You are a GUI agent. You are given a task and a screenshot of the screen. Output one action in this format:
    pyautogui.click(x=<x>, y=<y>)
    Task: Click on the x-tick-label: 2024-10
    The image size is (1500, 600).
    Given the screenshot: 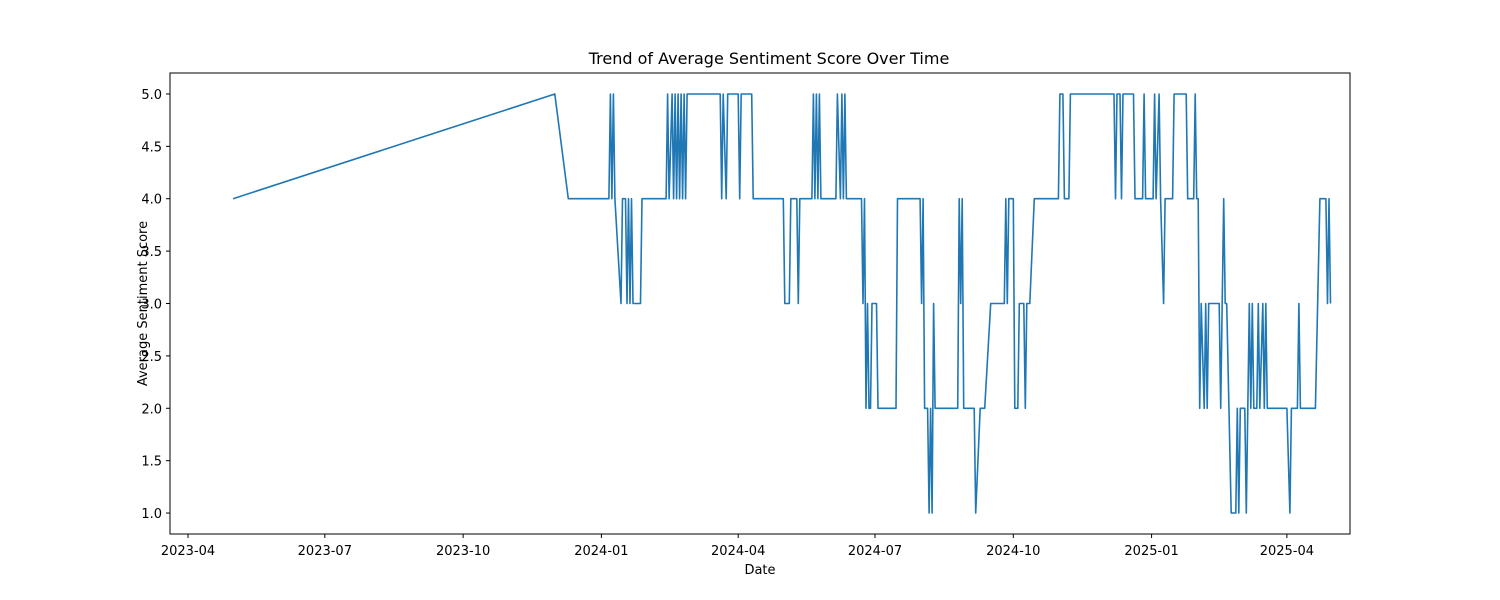 What is the action you would take?
    pyautogui.click(x=1013, y=551)
    